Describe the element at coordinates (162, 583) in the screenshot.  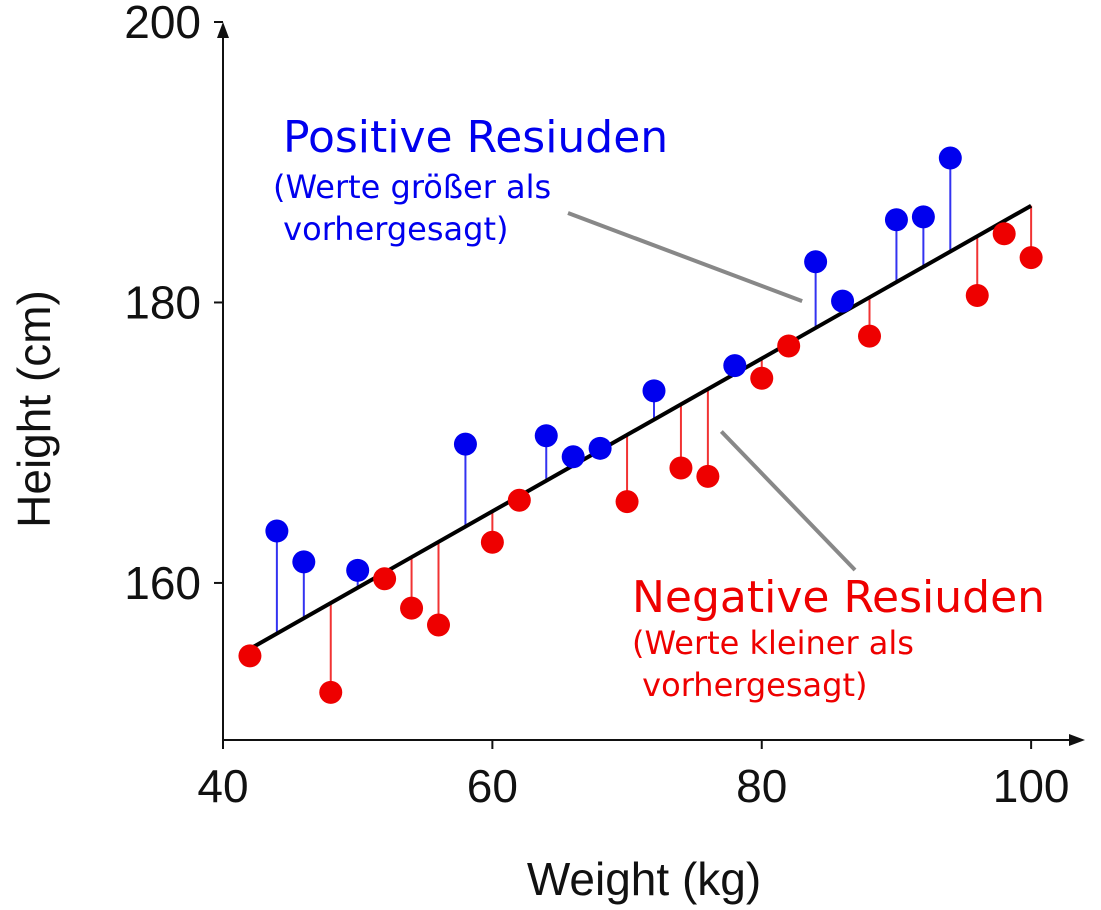
I see `y-tick-label: 160` at that location.